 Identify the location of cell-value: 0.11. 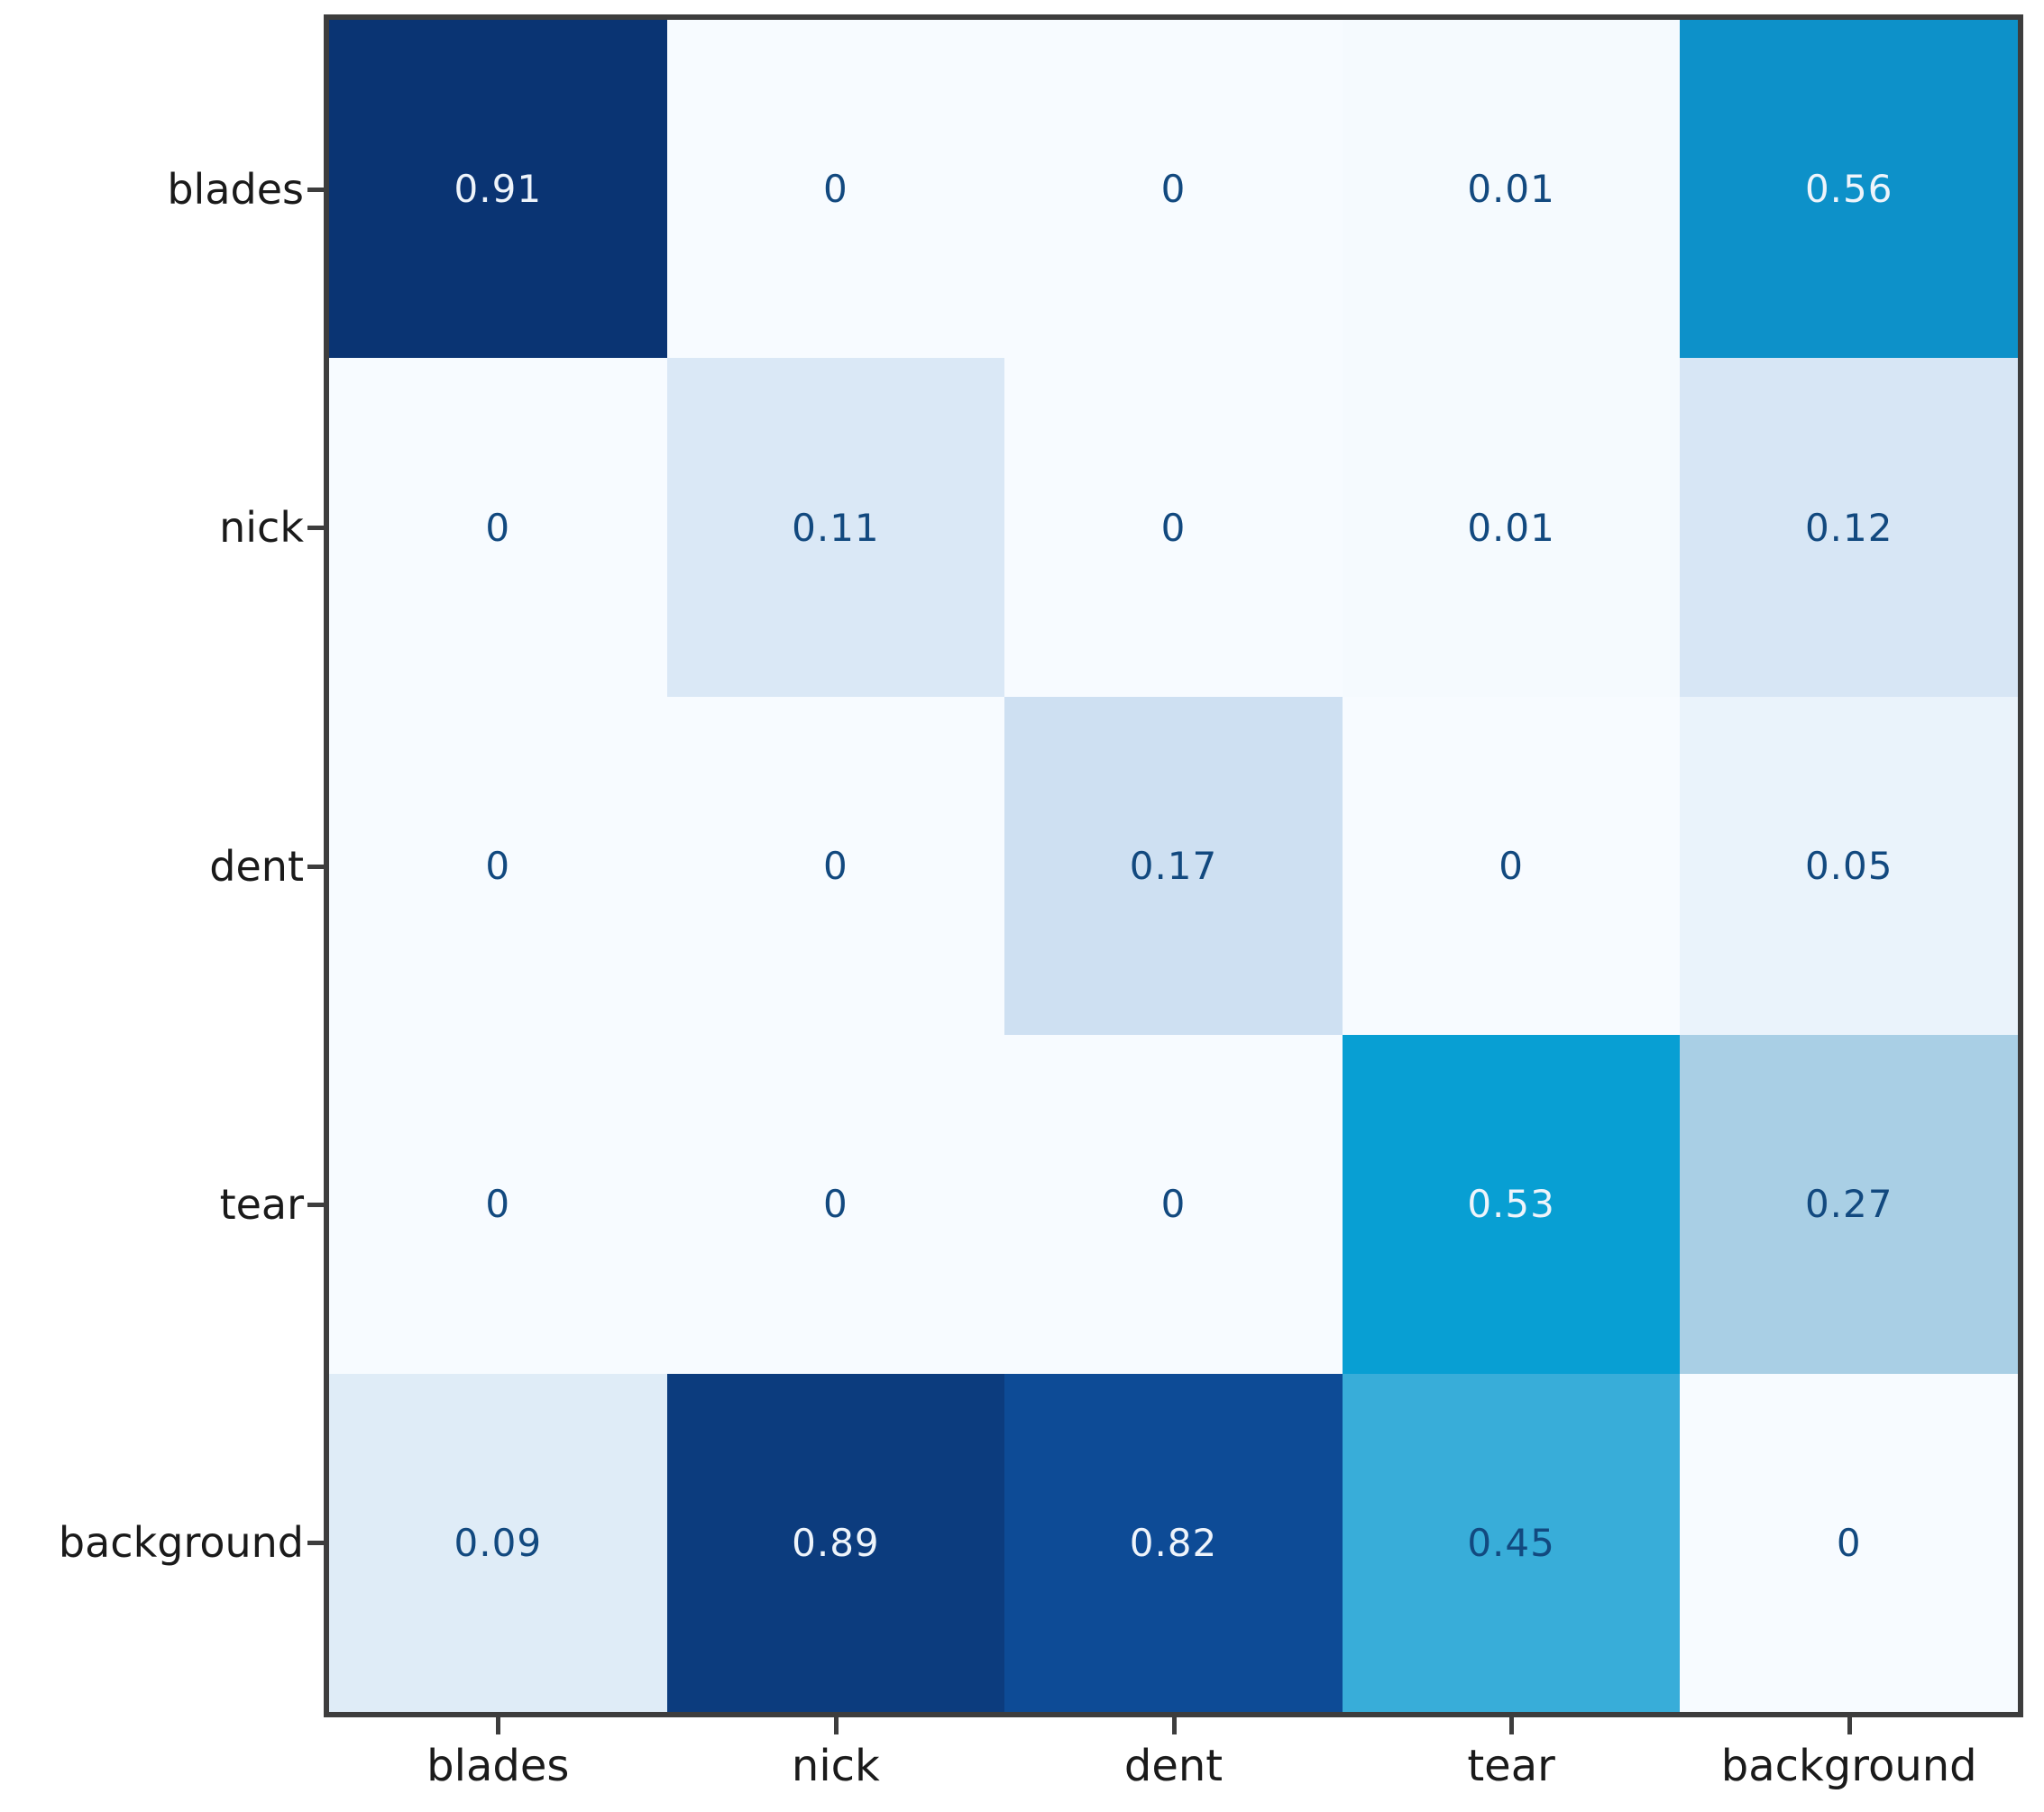
(836, 527).